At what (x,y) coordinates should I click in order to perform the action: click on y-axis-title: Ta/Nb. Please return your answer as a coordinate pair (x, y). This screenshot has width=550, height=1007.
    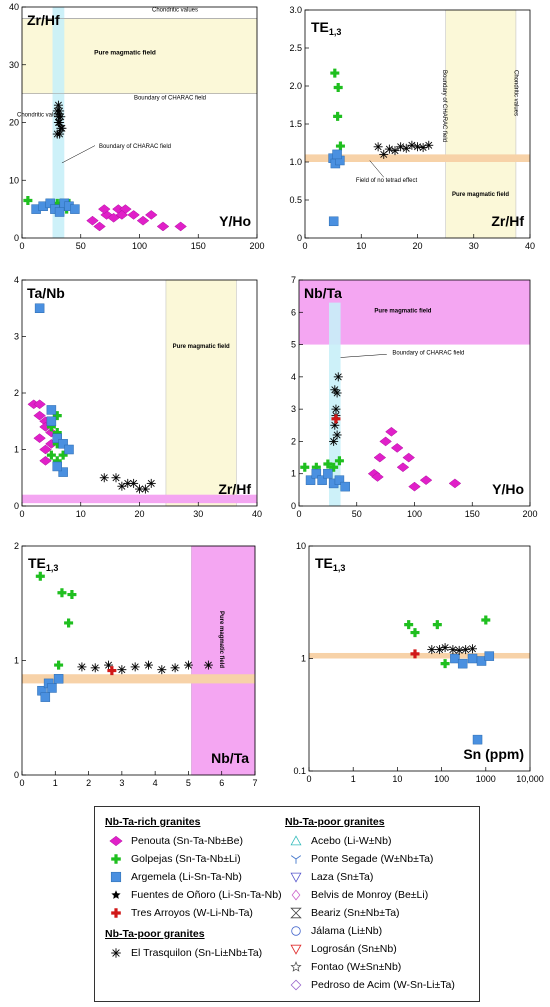
    Looking at the image, I should click on (46, 293).